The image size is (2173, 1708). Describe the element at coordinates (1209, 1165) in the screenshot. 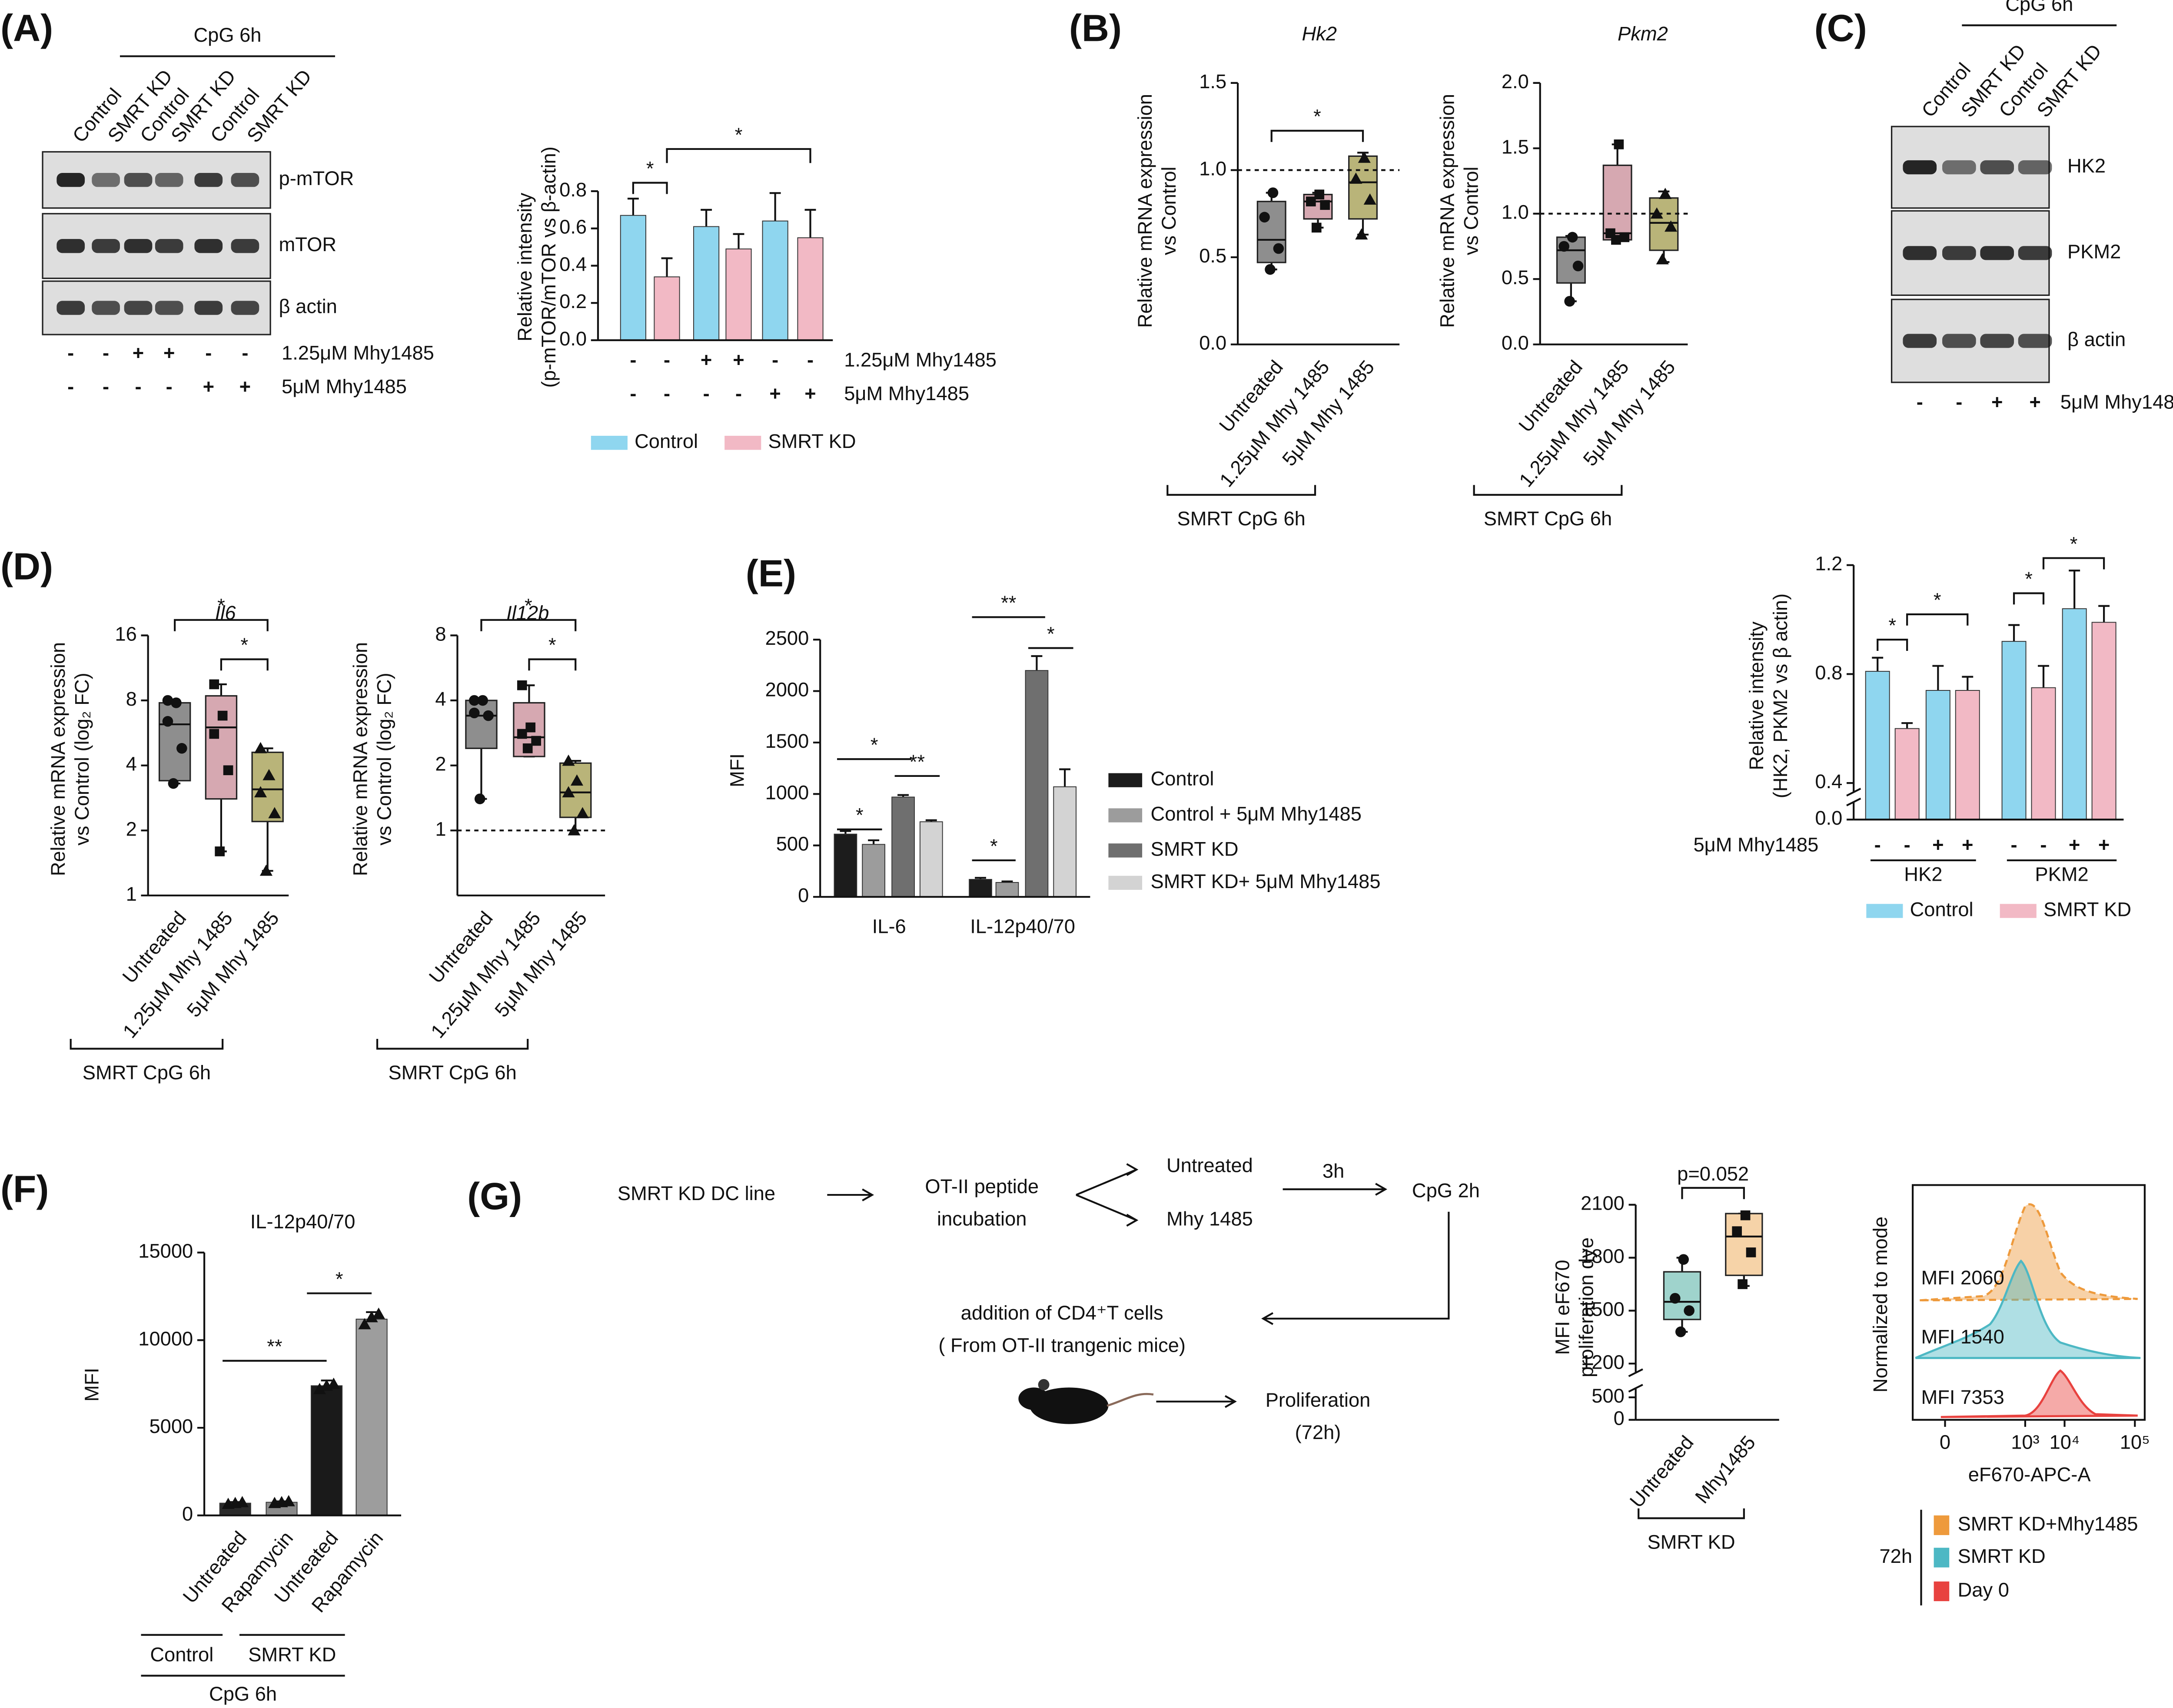

I see `workflow-step: Untreated` at that location.